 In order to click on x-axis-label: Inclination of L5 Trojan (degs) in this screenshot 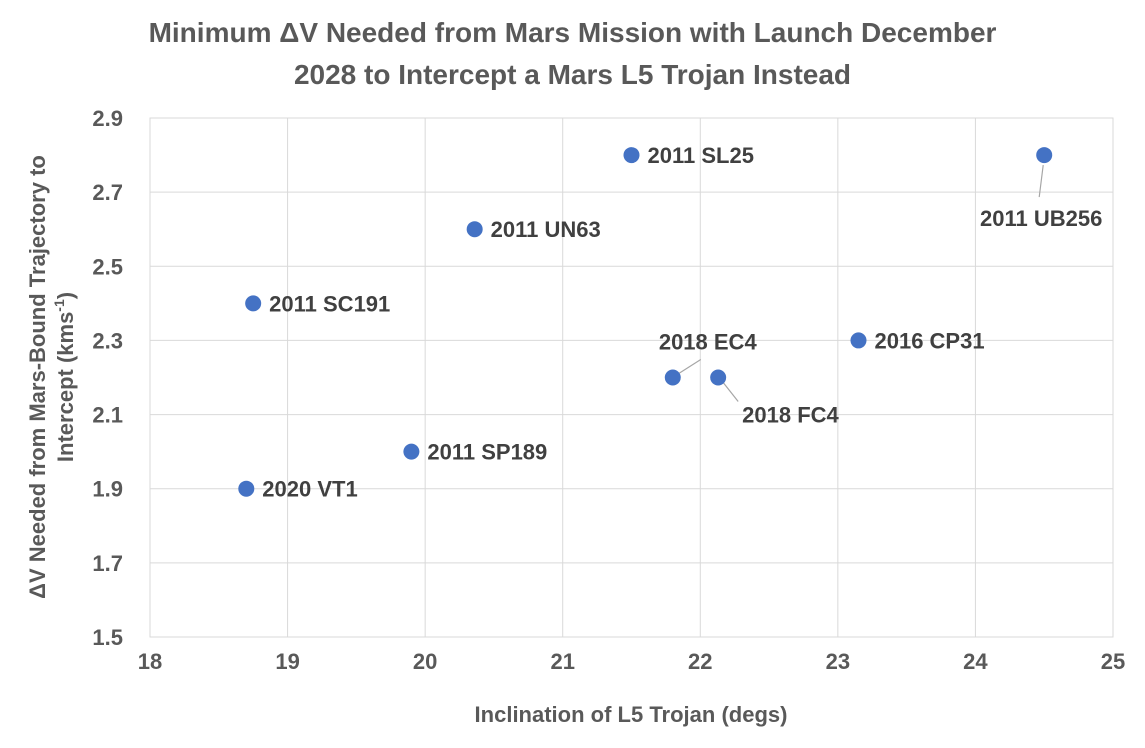, I will do `click(631, 714)`.